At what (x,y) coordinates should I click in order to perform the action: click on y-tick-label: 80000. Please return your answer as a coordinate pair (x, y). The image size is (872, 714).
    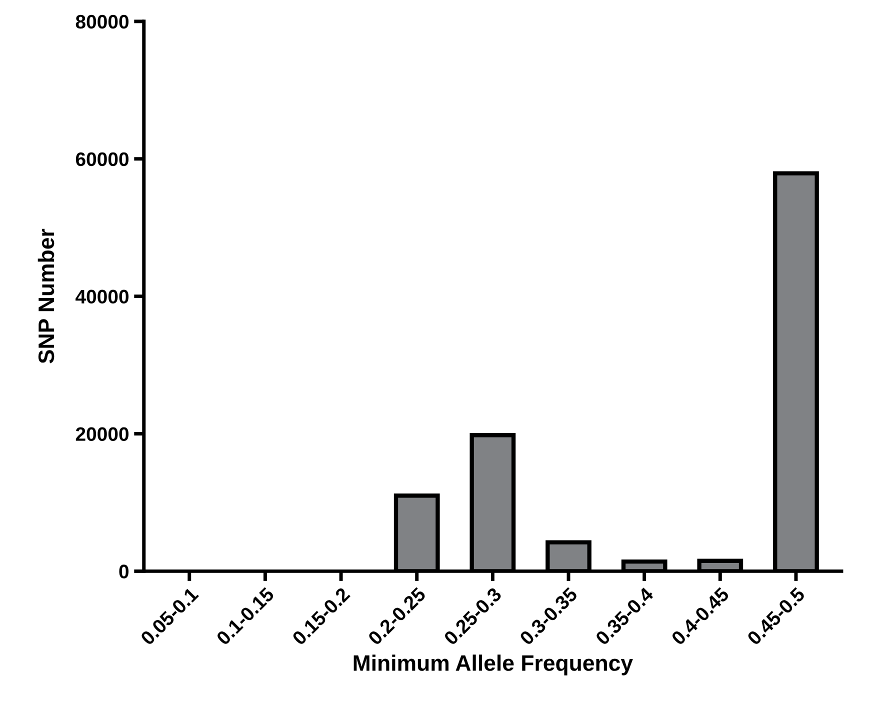
    Looking at the image, I should click on (102, 21).